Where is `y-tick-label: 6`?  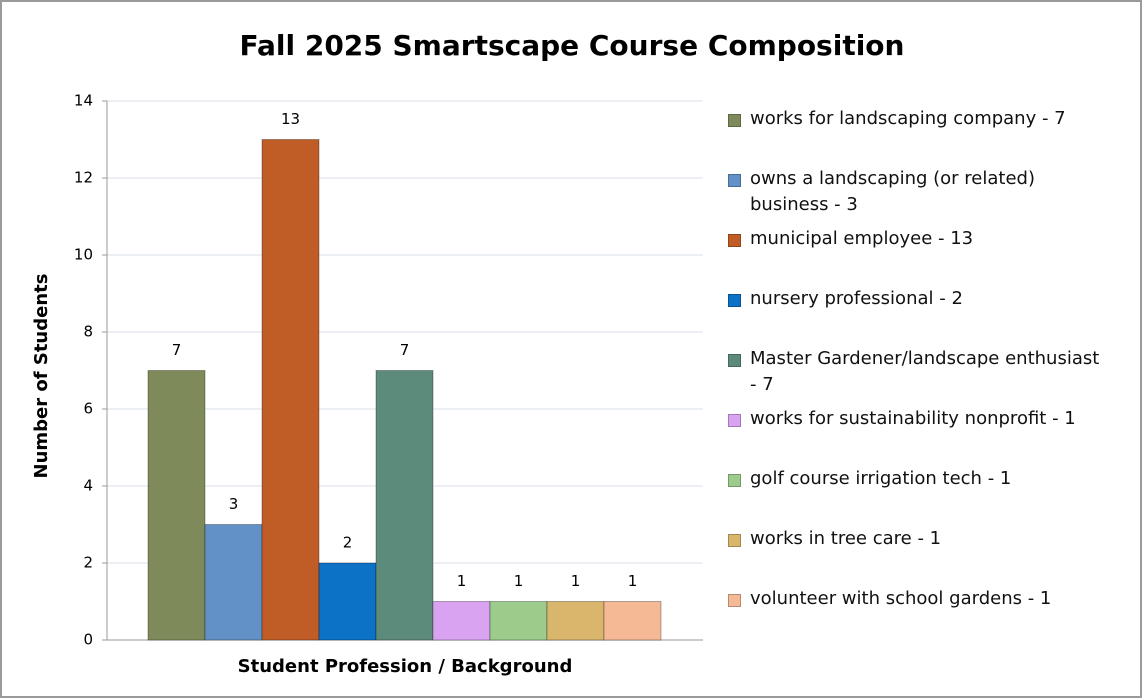 y-tick-label: 6 is located at coordinates (88, 409).